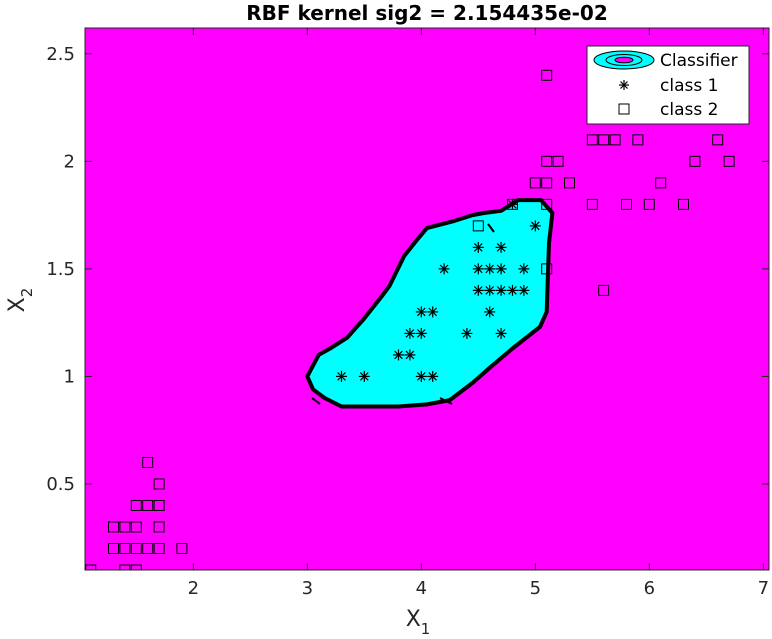  What do you see at coordinates (403, 314) in the screenshot?
I see `boundary-ticks` at bounding box center [403, 314].